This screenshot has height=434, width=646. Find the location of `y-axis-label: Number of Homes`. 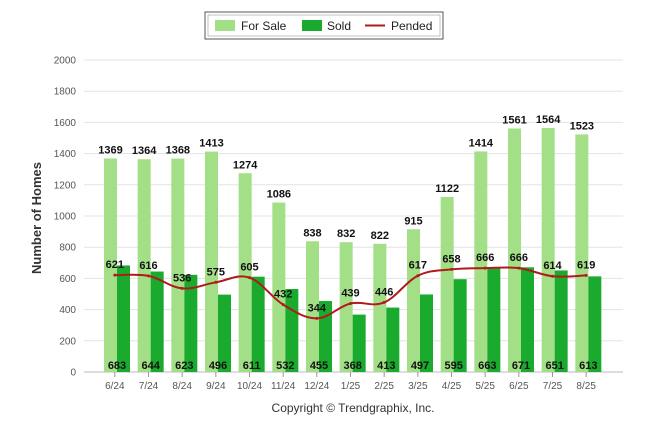

y-axis-label: Number of Homes is located at coordinates (36, 218).